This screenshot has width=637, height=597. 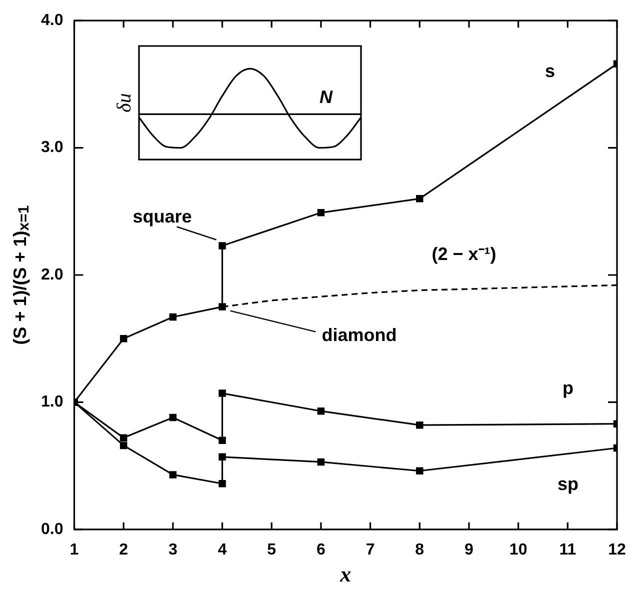 I want to click on y-tick-label: 2.0, so click(x=52, y=275).